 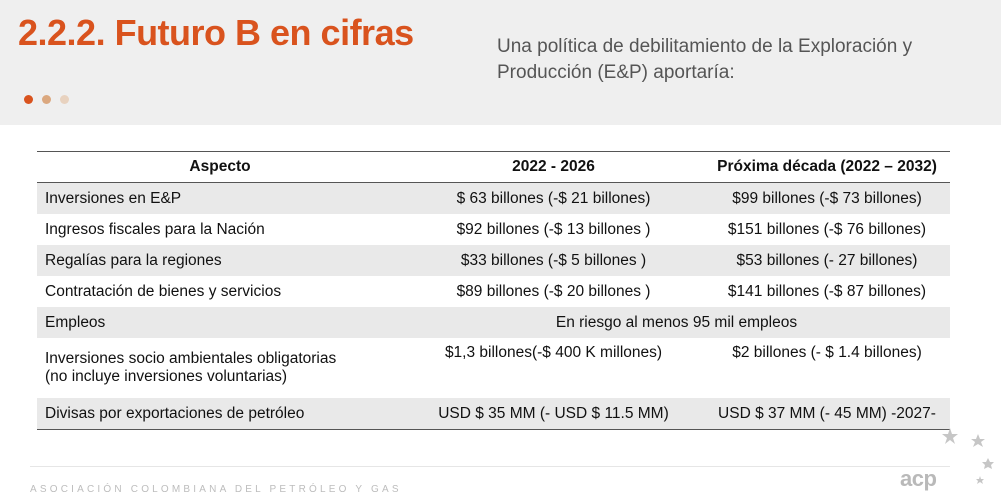 What do you see at coordinates (918, 478) in the screenshot?
I see `acp-logo: acp` at bounding box center [918, 478].